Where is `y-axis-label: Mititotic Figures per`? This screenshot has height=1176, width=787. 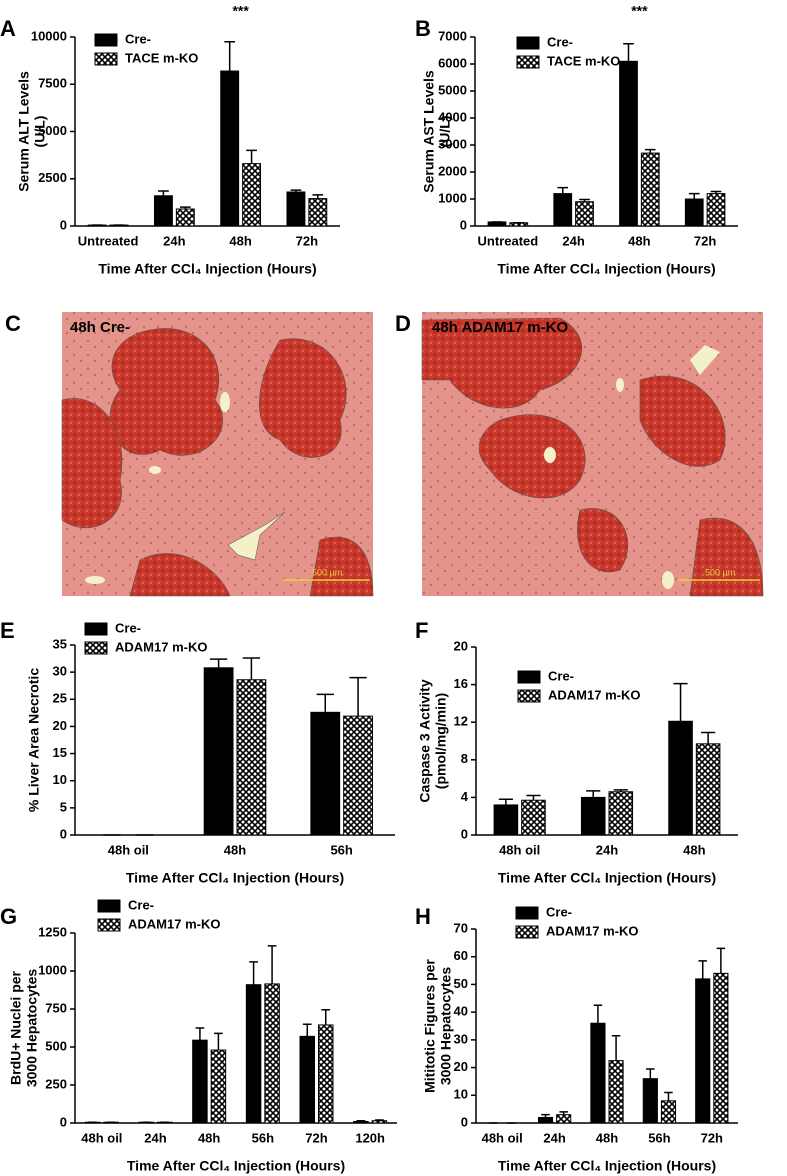 y-axis-label: Mititotic Figures per is located at coordinates (430, 1026).